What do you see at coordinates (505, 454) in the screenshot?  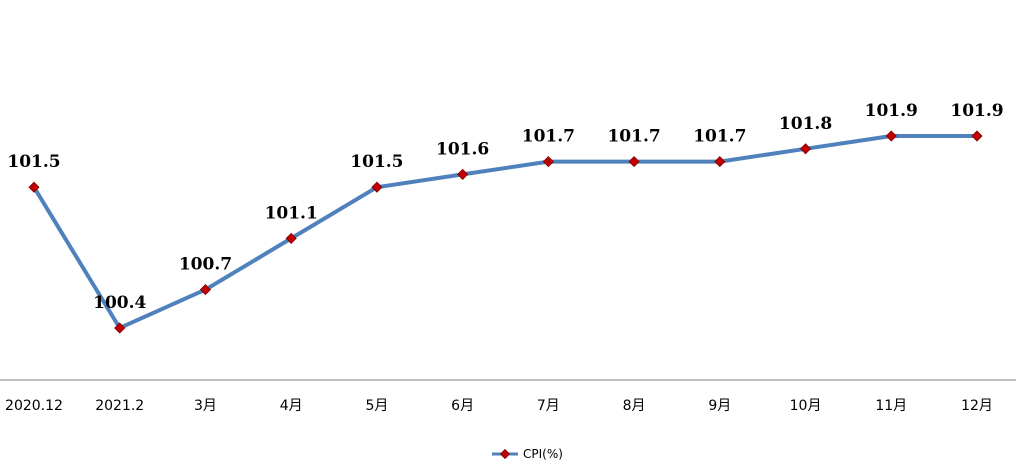 I see `legend-diamond-marker` at bounding box center [505, 454].